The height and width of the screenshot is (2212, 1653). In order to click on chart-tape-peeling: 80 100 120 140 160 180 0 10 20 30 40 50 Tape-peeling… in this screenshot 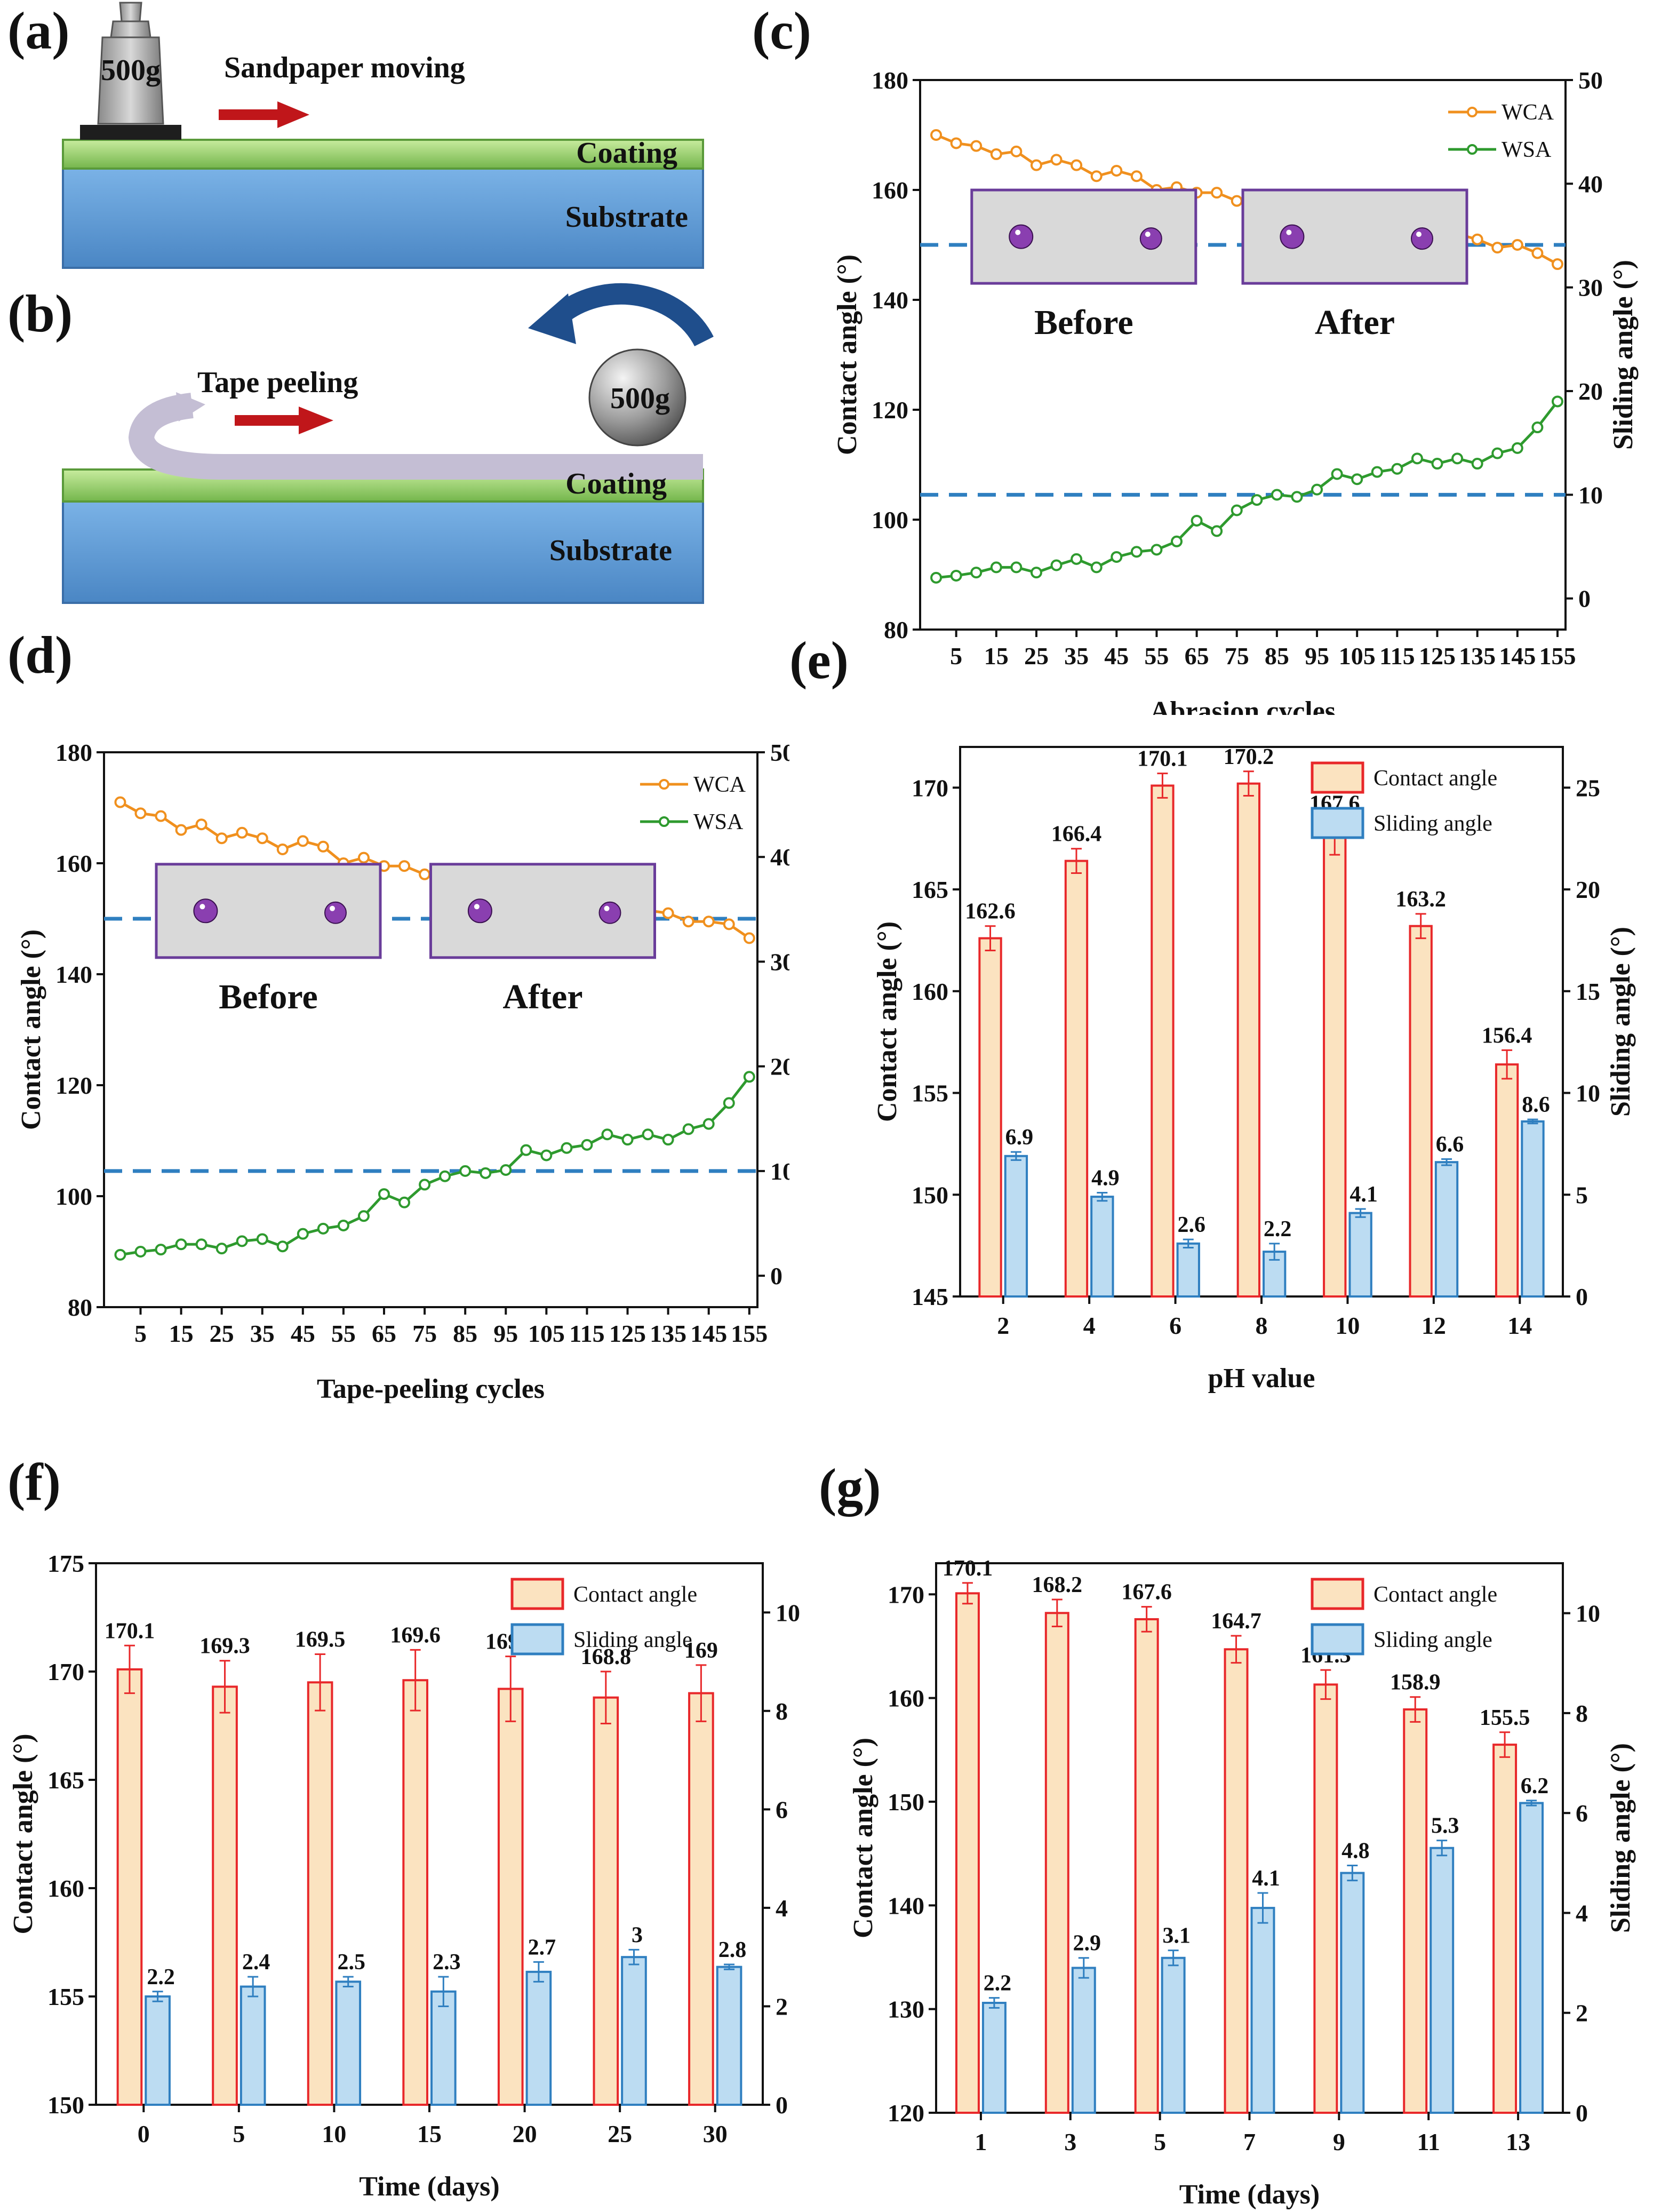, I will do `click(402, 1071)`.